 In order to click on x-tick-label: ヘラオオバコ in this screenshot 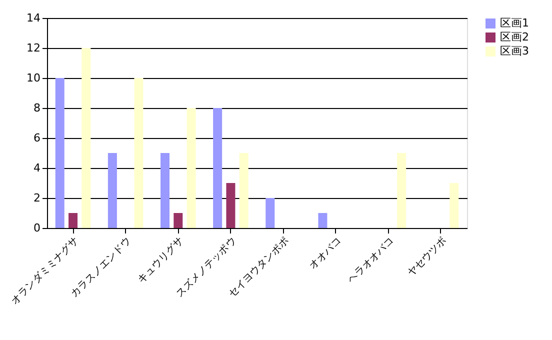, I will do `click(371, 261)`.